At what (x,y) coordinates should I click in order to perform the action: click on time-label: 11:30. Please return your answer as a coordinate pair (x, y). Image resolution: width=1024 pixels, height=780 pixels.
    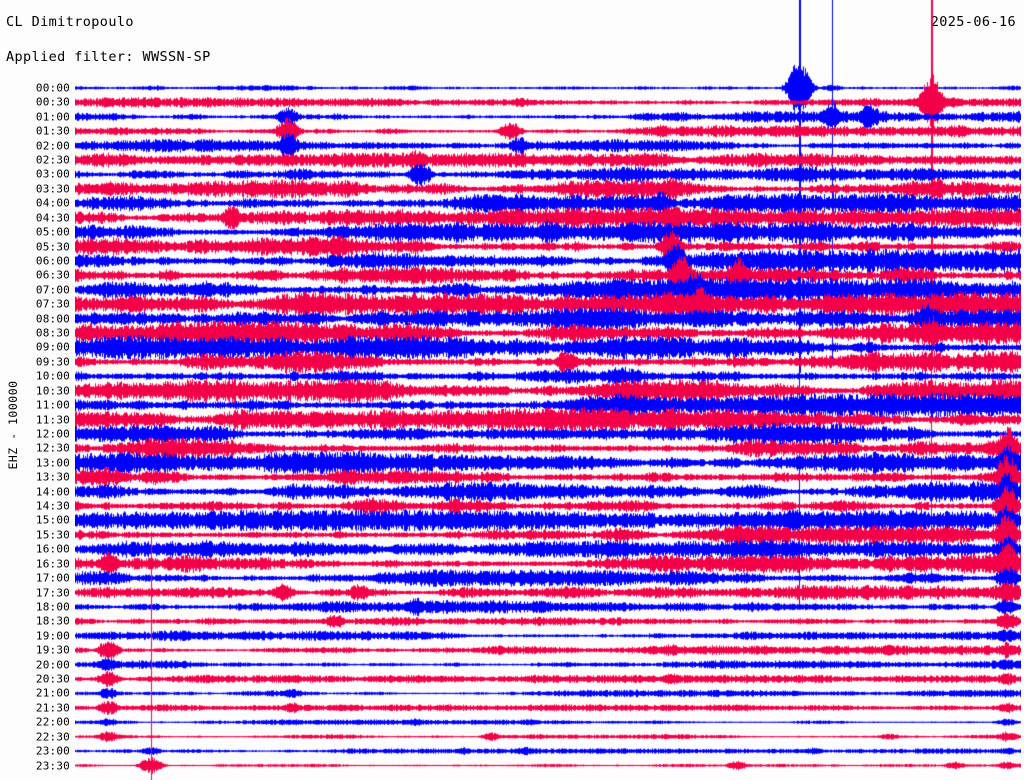
    Looking at the image, I should click on (52, 420).